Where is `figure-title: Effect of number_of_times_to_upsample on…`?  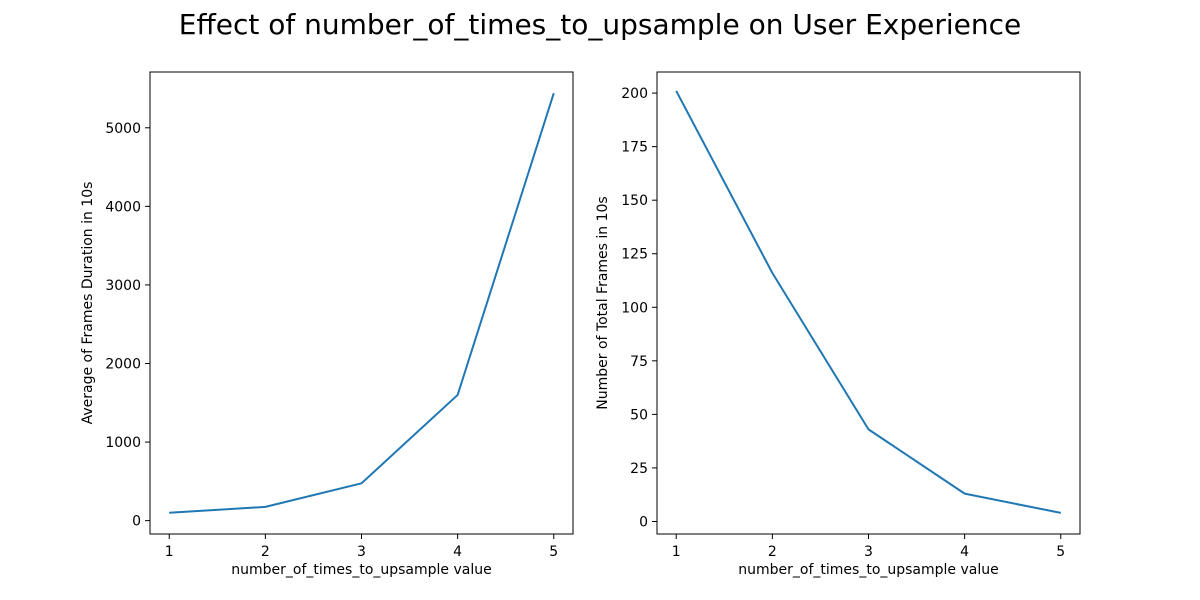
figure-title: Effect of number_of_times_to_upsample on… is located at coordinates (600, 24).